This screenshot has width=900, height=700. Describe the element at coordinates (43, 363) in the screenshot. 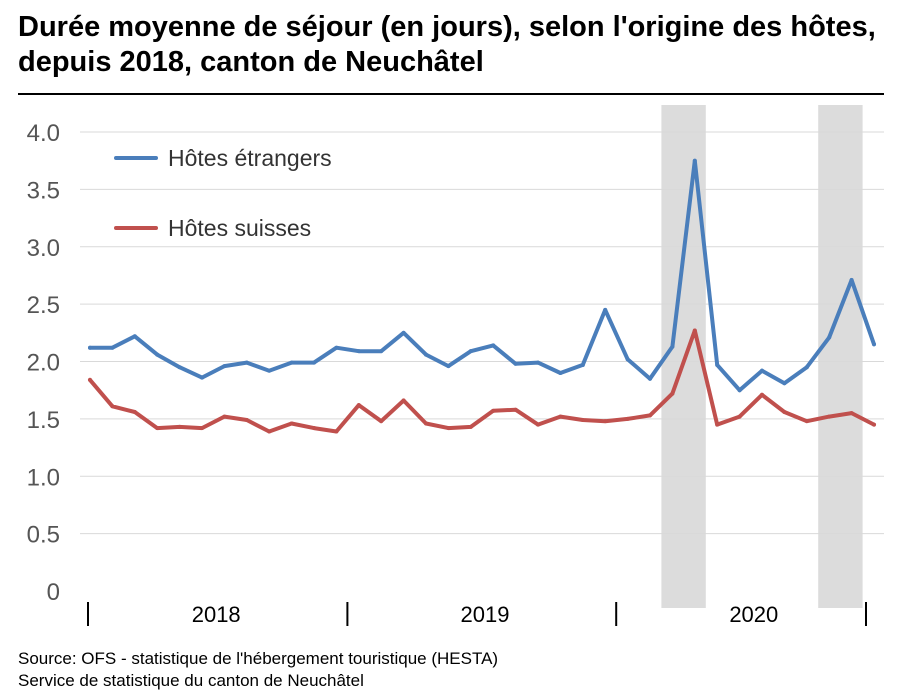

I see `y-tick-label: 2.0` at that location.